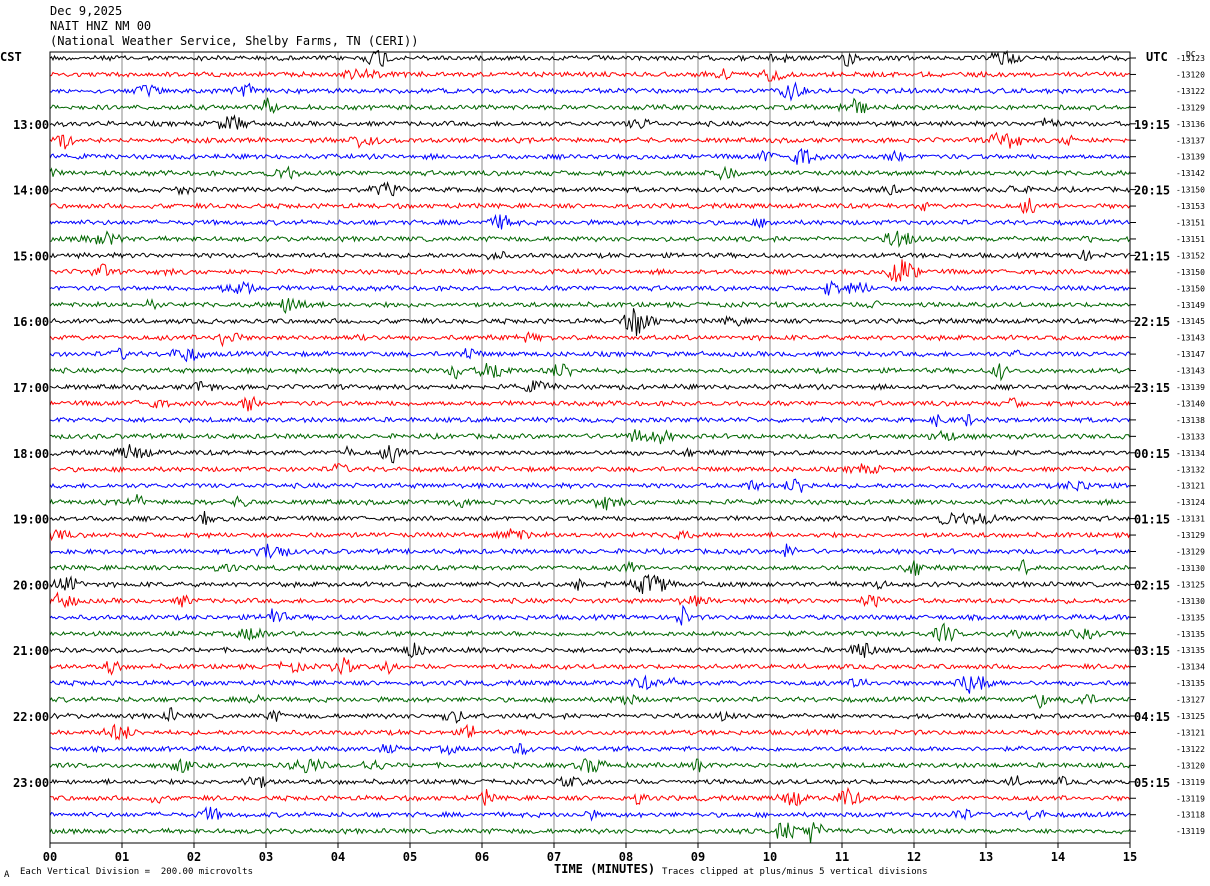 The height and width of the screenshot is (886, 1210). Describe the element at coordinates (7, 875) in the screenshot. I see `corner-mark: A` at that location.